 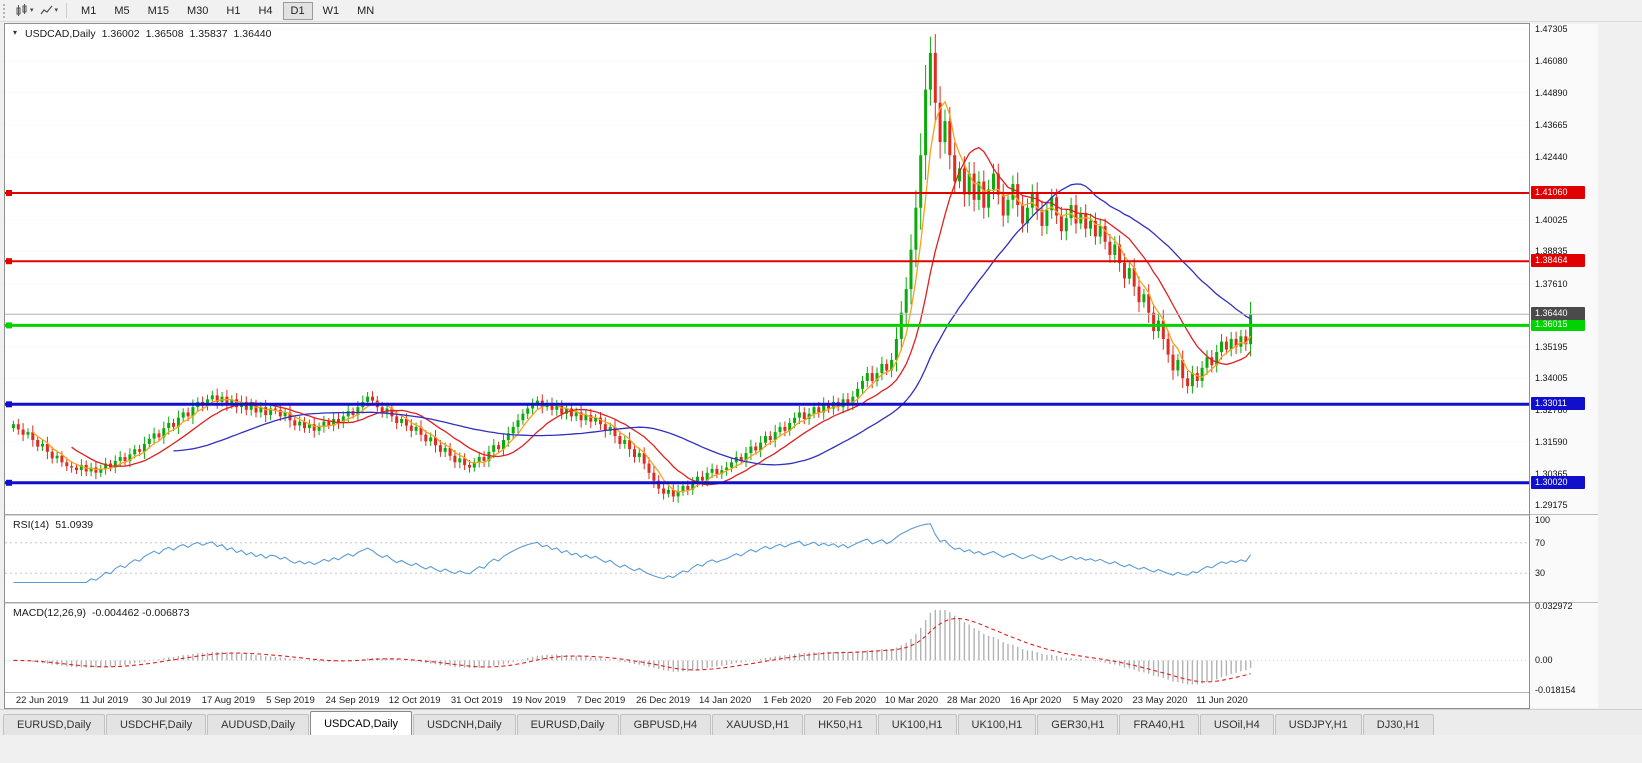 What do you see at coordinates (767, 648) in the screenshot?
I see `macd-pane-canvas` at bounding box center [767, 648].